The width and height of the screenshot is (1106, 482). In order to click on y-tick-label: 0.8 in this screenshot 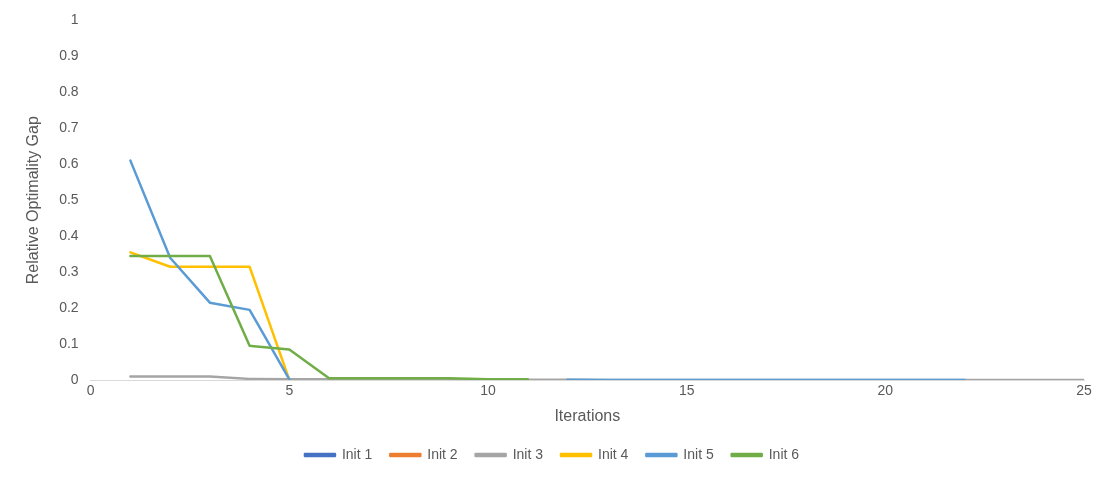, I will do `click(69, 91)`.